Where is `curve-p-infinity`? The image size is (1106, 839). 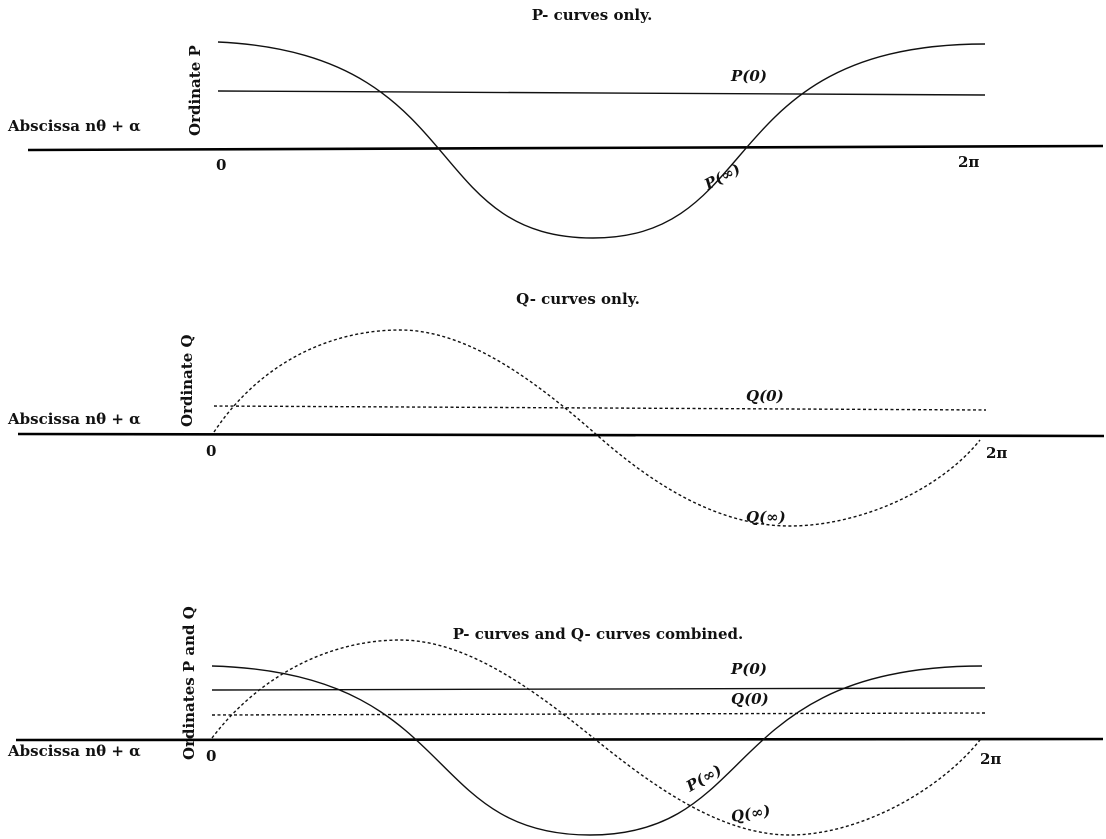 curve-p-infinity is located at coordinates (597, 750).